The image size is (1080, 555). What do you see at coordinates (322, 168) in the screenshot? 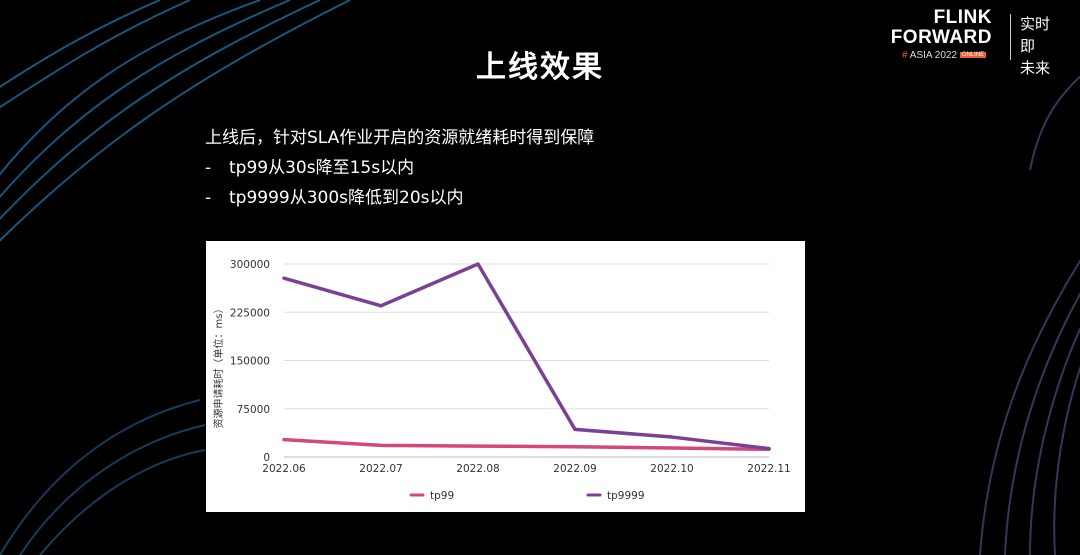
I see `bullet-tp99-text: tp99从30s降至15s以内` at bounding box center [322, 168].